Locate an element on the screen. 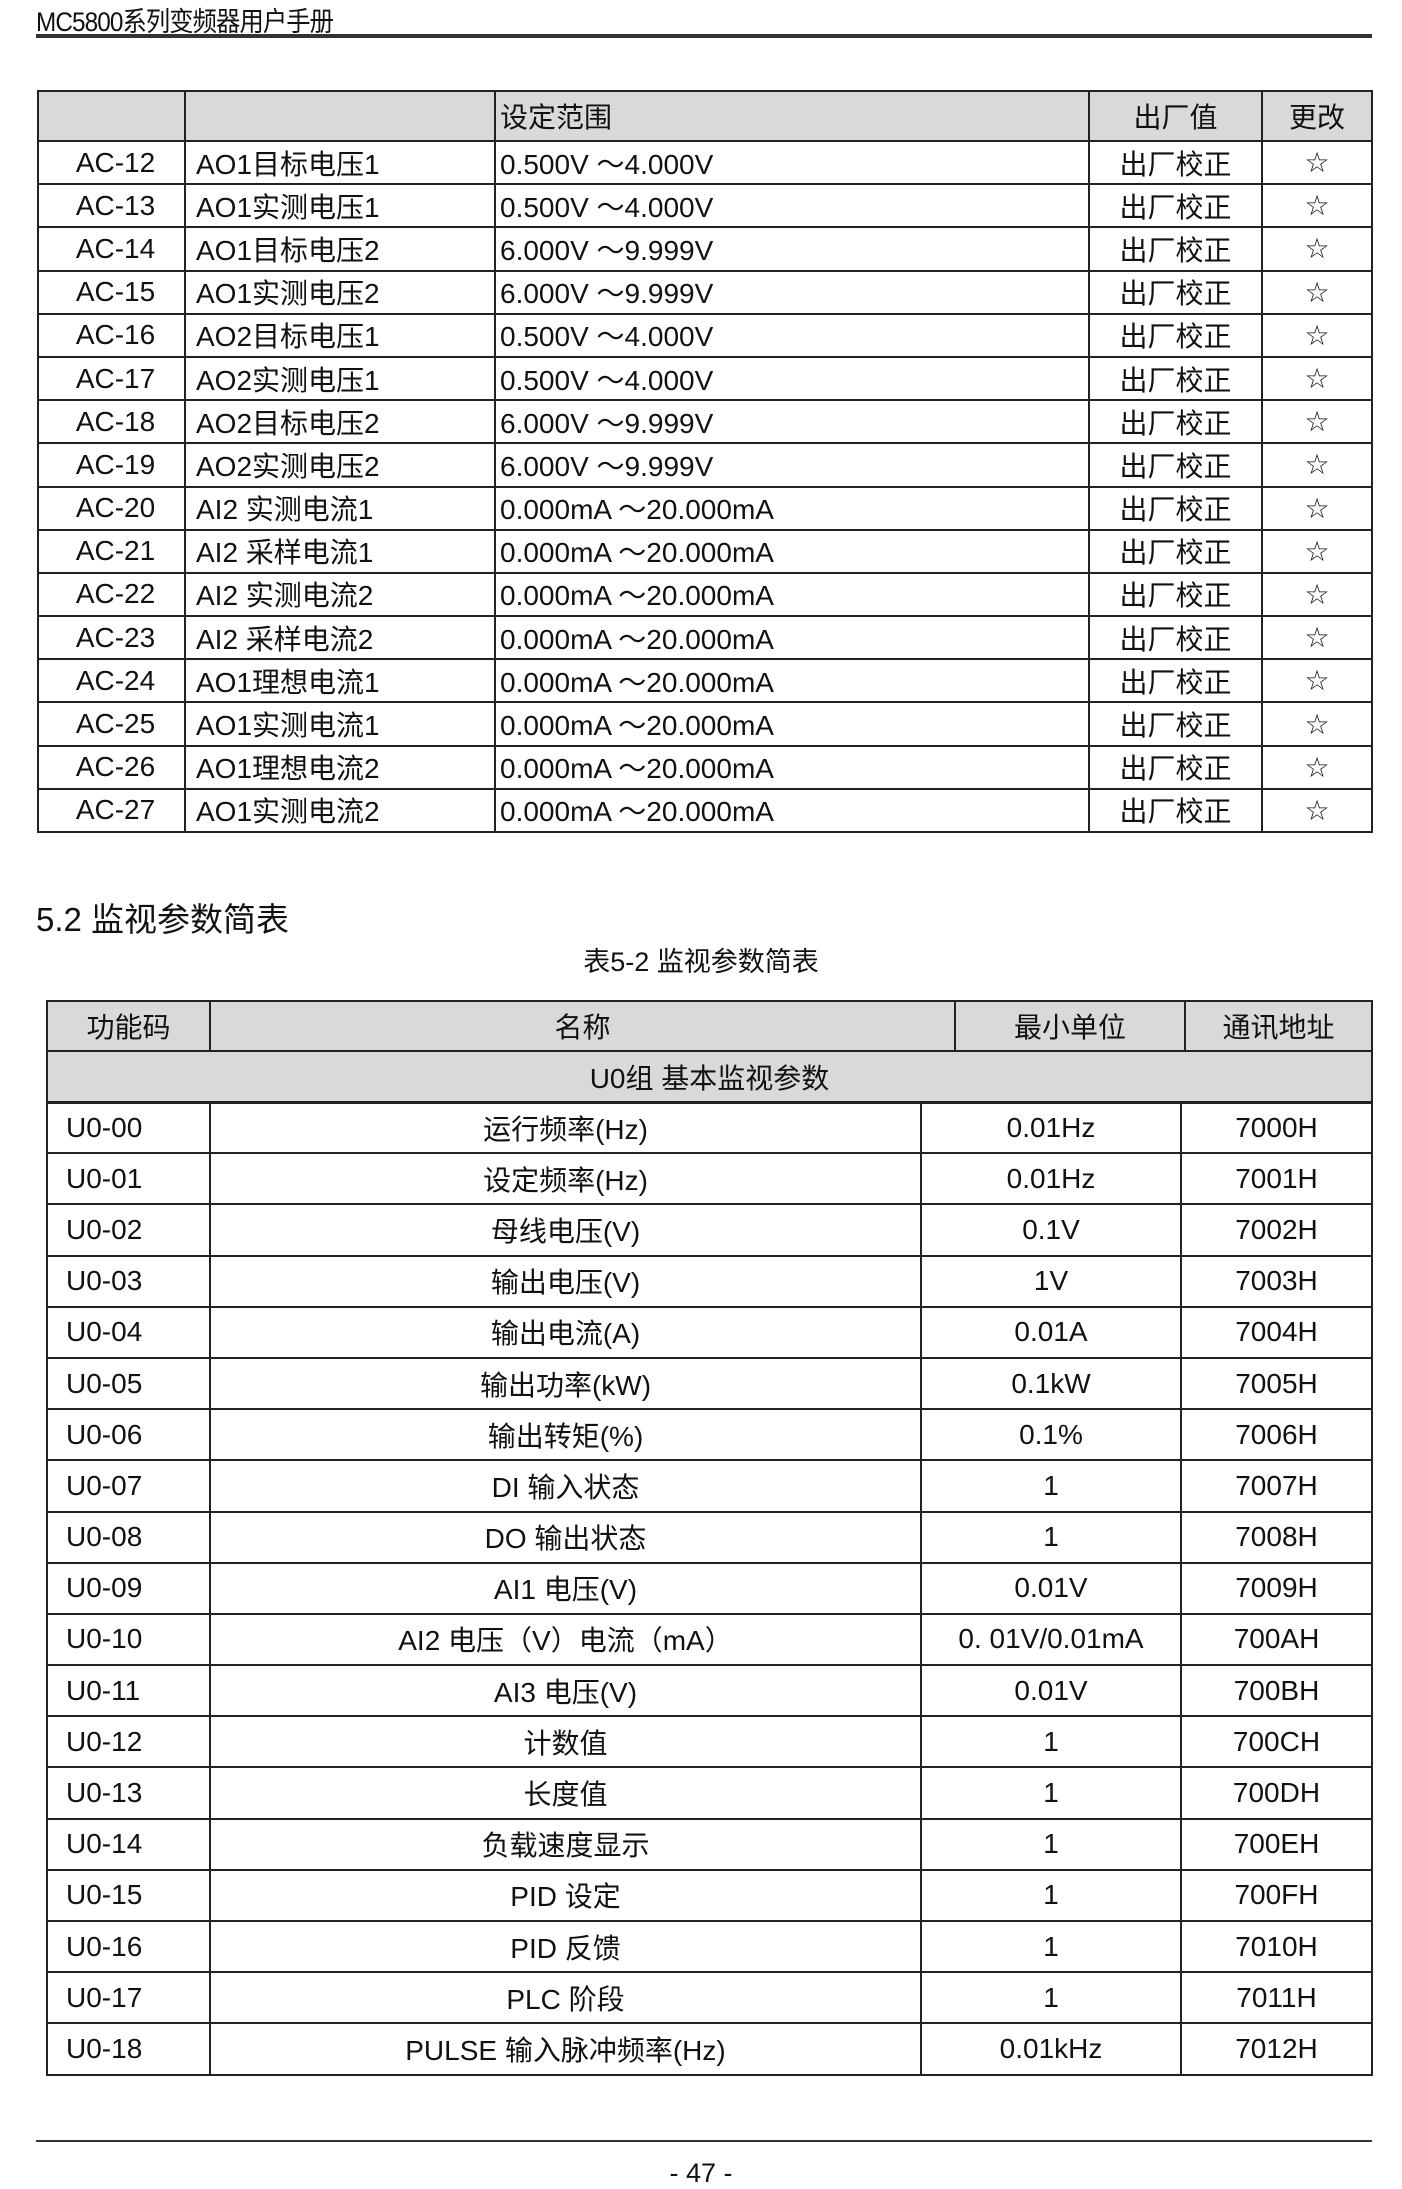  table-row: U0-12 计数值 1 700CH is located at coordinates (709, 1742).